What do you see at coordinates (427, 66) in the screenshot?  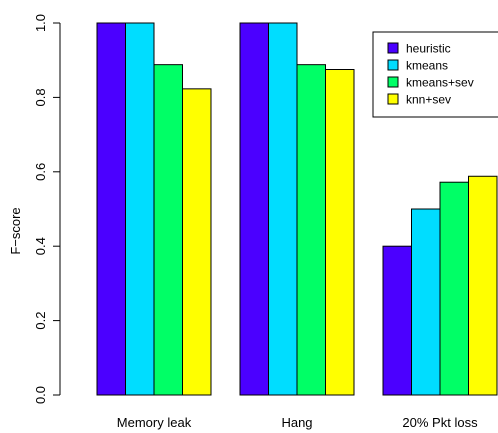 I see `legend-label: kmeans` at bounding box center [427, 66].